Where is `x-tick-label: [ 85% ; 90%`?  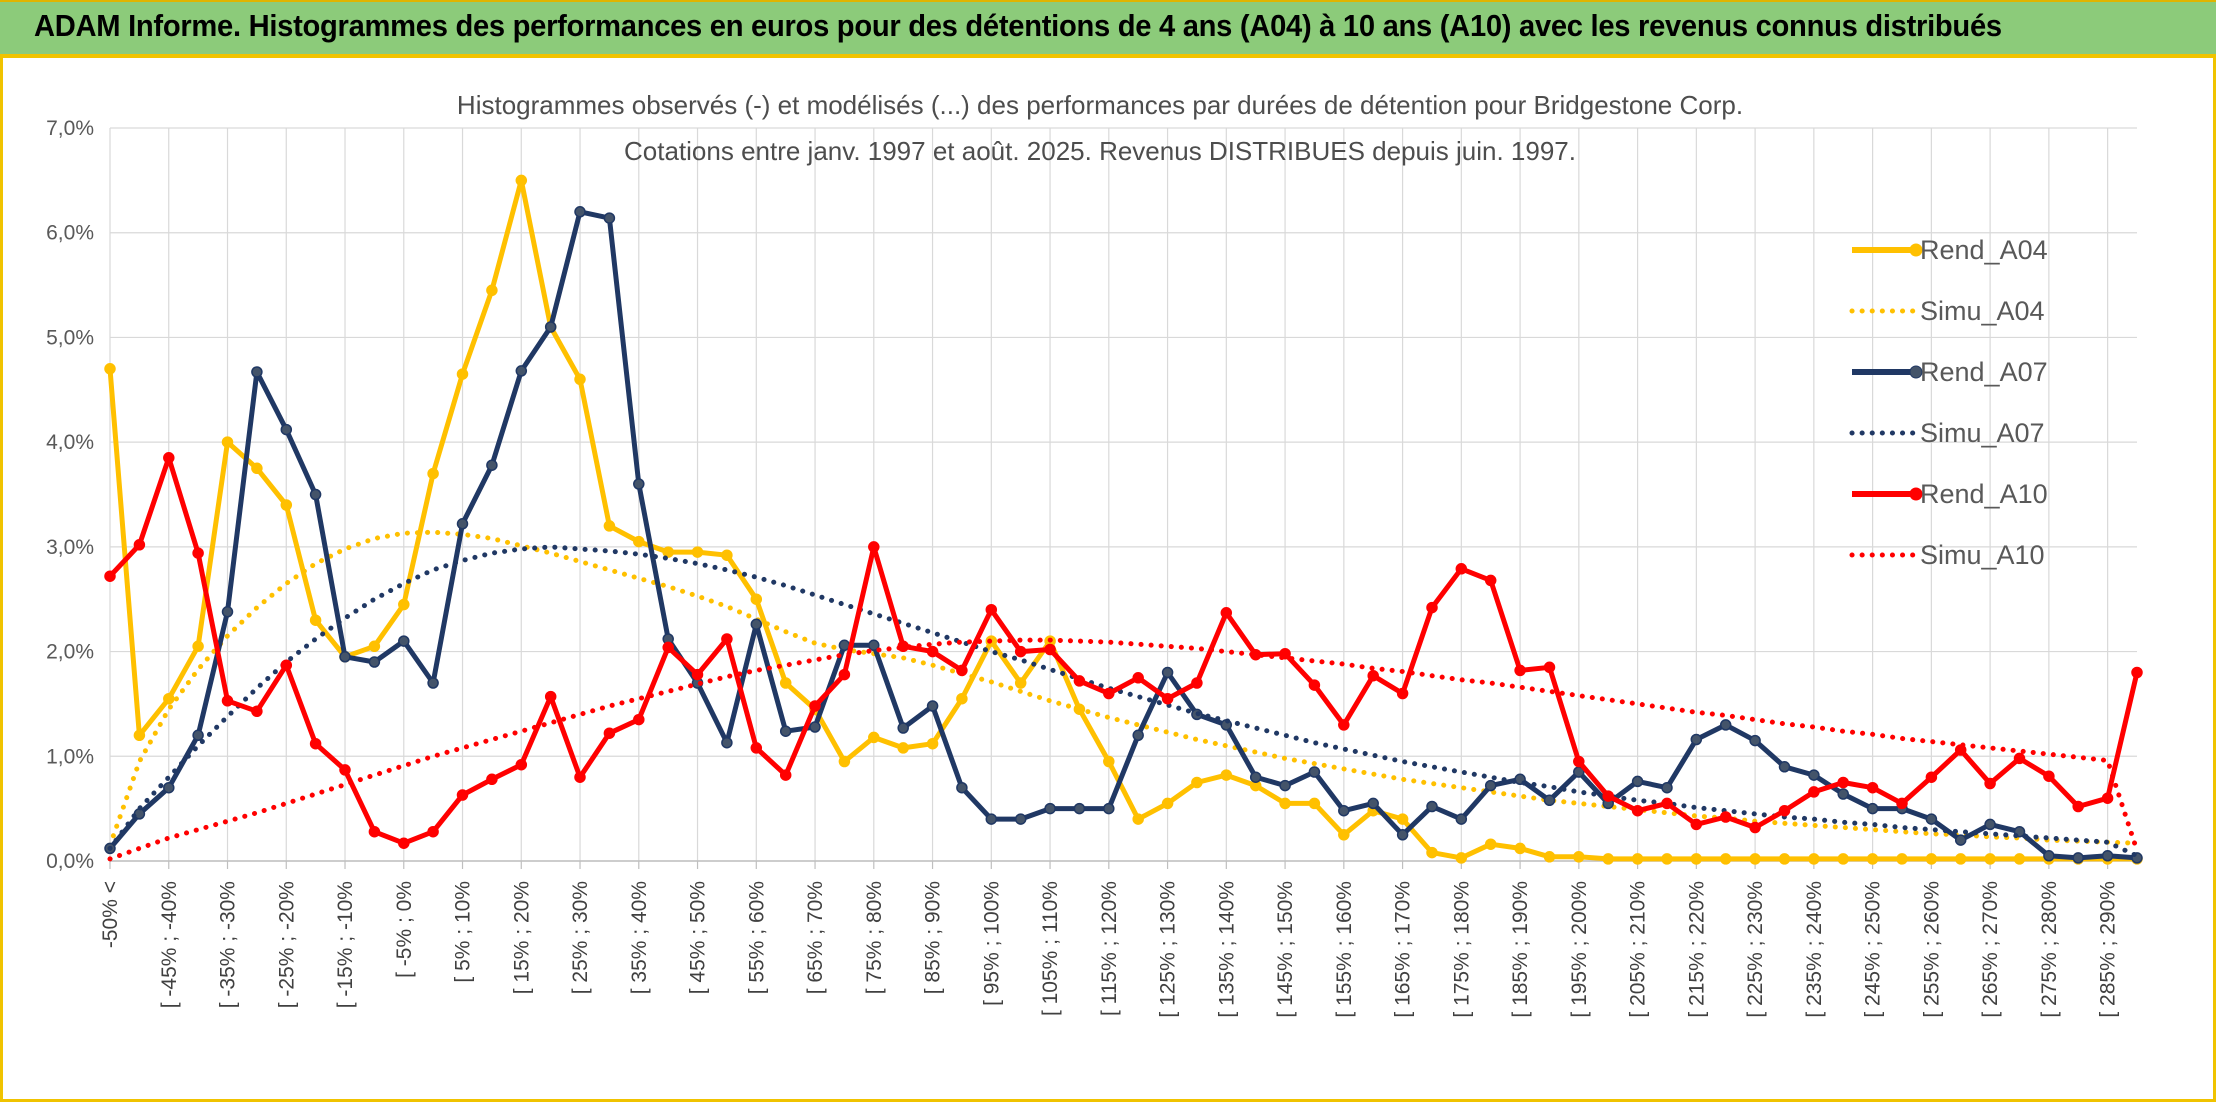
x-tick-label: [ 85% ; 90% is located at coordinates (933, 937).